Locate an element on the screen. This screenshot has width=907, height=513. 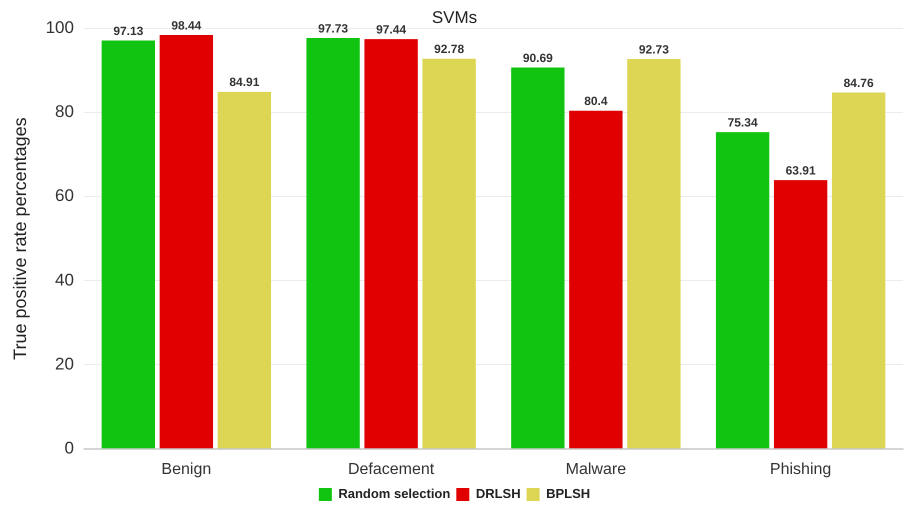
data-label: 97.44 is located at coordinates (391, 29).